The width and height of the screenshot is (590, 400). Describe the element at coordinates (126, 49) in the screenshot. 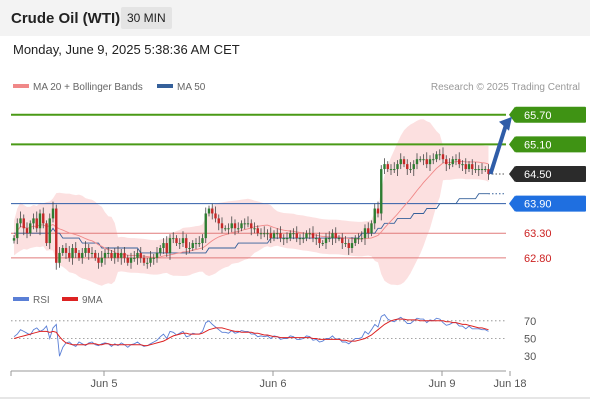

I see `timestamp: Monday, June 9, 2025 5:38:36 AM CET` at that location.